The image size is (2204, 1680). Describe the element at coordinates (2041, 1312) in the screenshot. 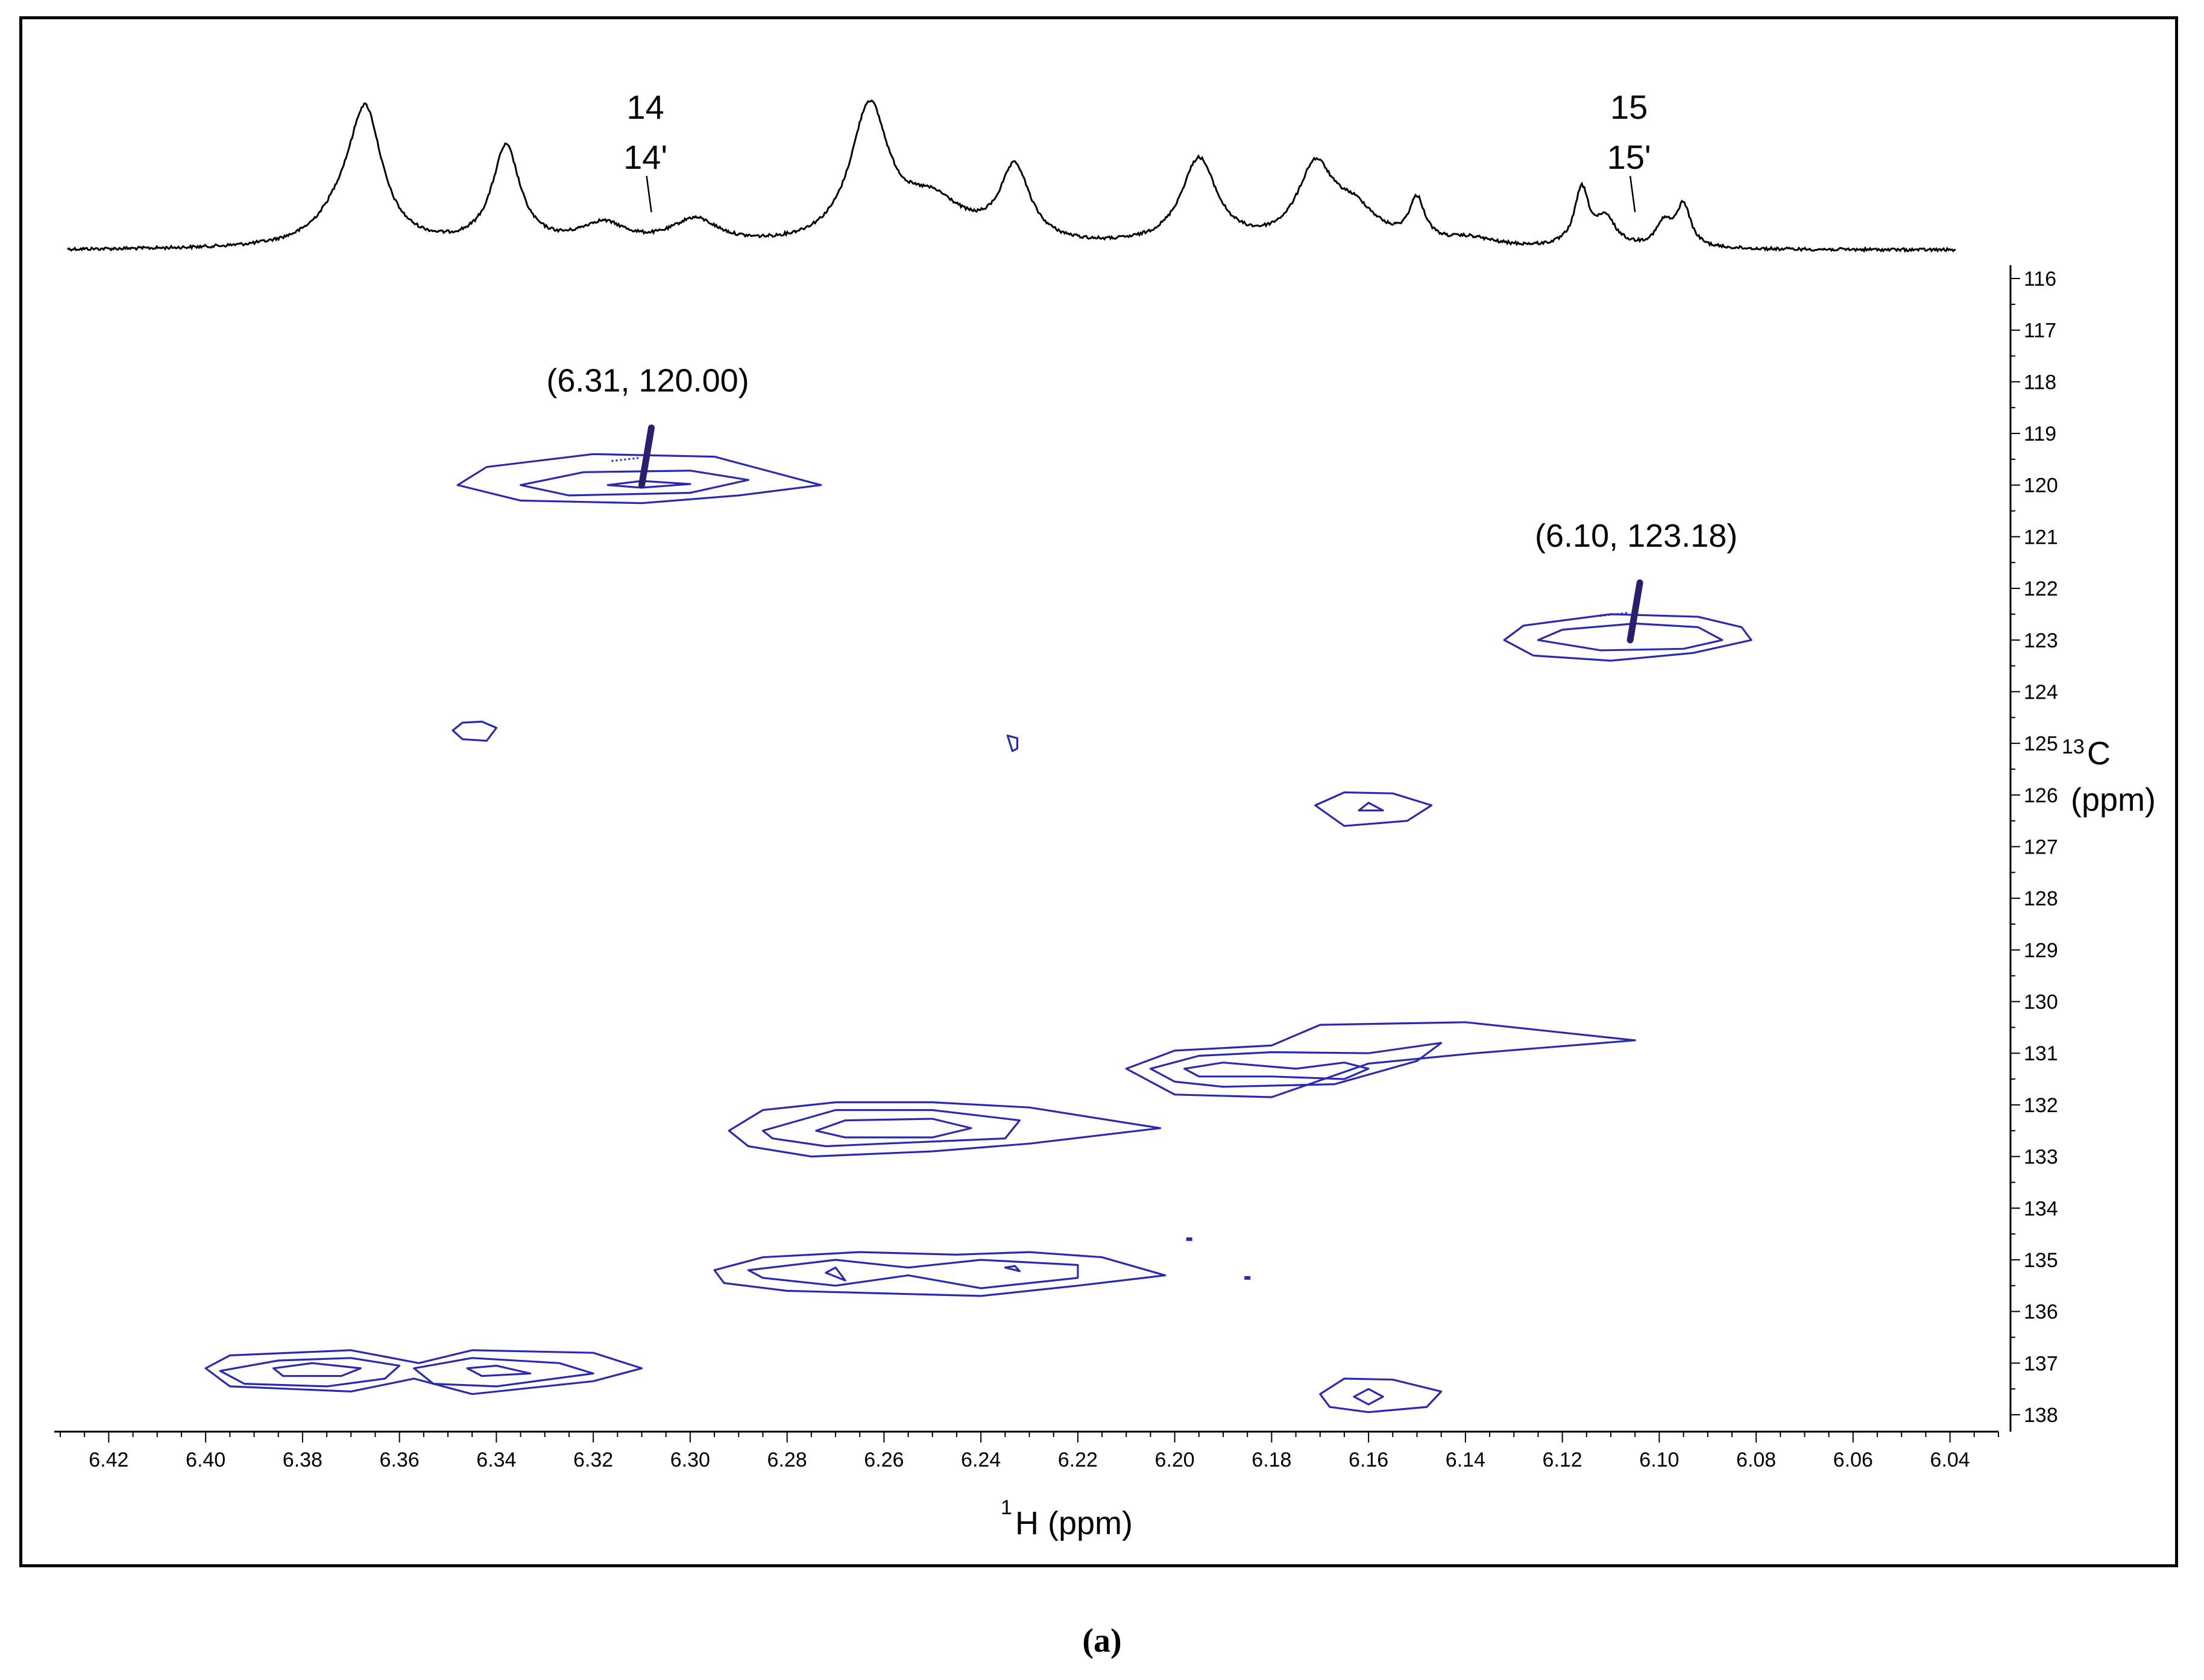

I see `y-tick-label: 136` at that location.